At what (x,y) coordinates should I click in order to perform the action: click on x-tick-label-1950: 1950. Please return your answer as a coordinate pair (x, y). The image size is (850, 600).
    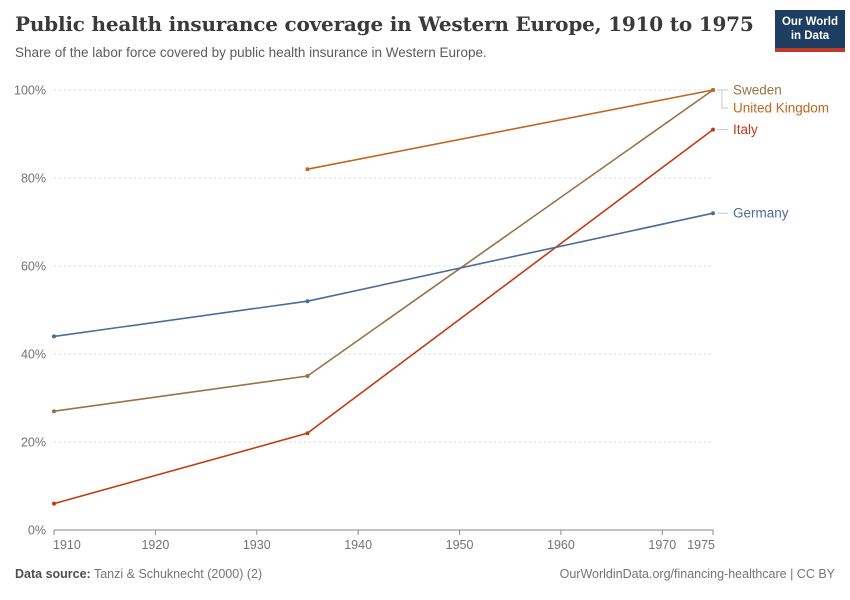
    Looking at the image, I should click on (460, 545).